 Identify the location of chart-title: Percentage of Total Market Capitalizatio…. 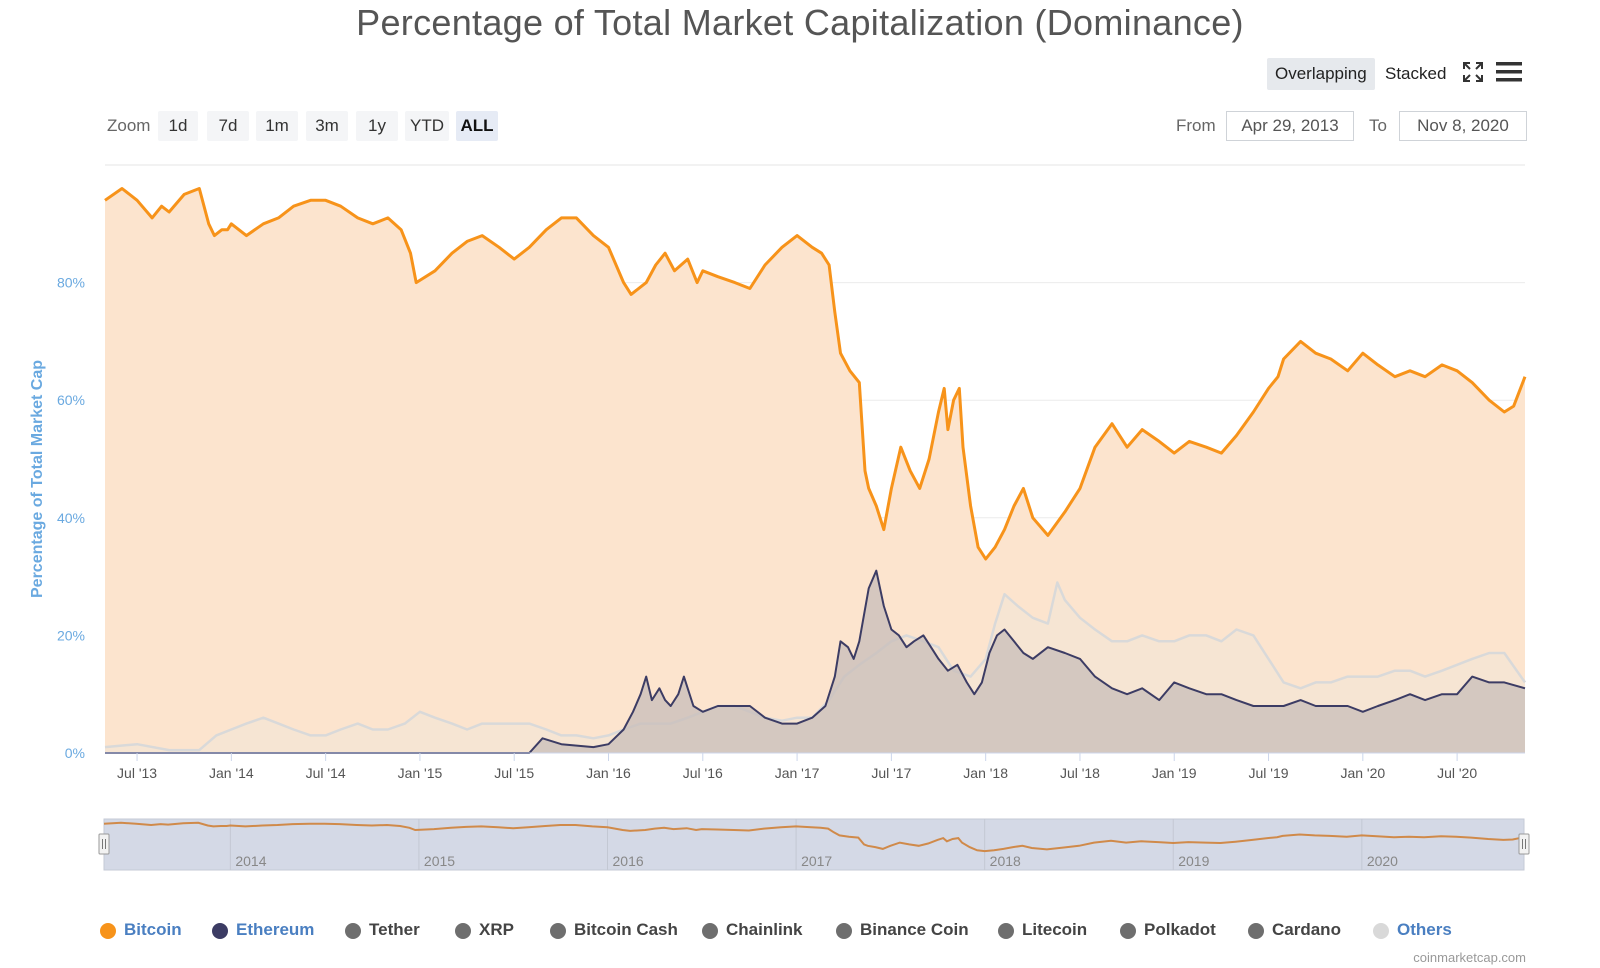
(800, 22).